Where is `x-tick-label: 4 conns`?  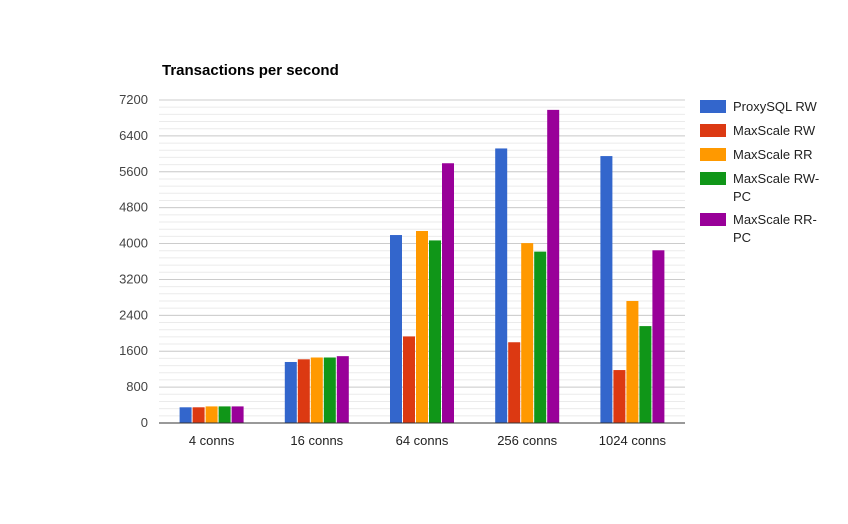
x-tick-label: 4 conns is located at coordinates (212, 440).